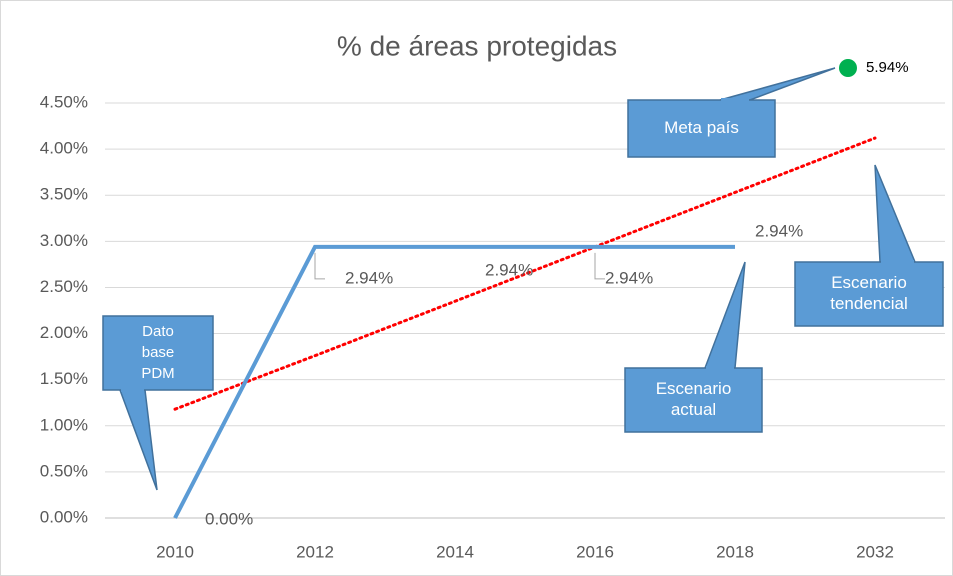  I want to click on y-tick-label: 0.00%, so click(64, 516).